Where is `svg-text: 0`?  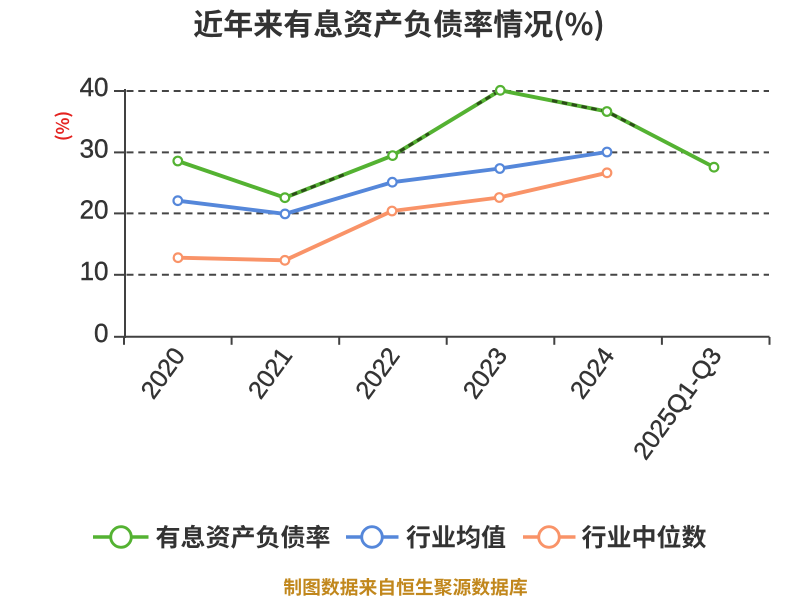 svg-text: 0 is located at coordinates (101, 333).